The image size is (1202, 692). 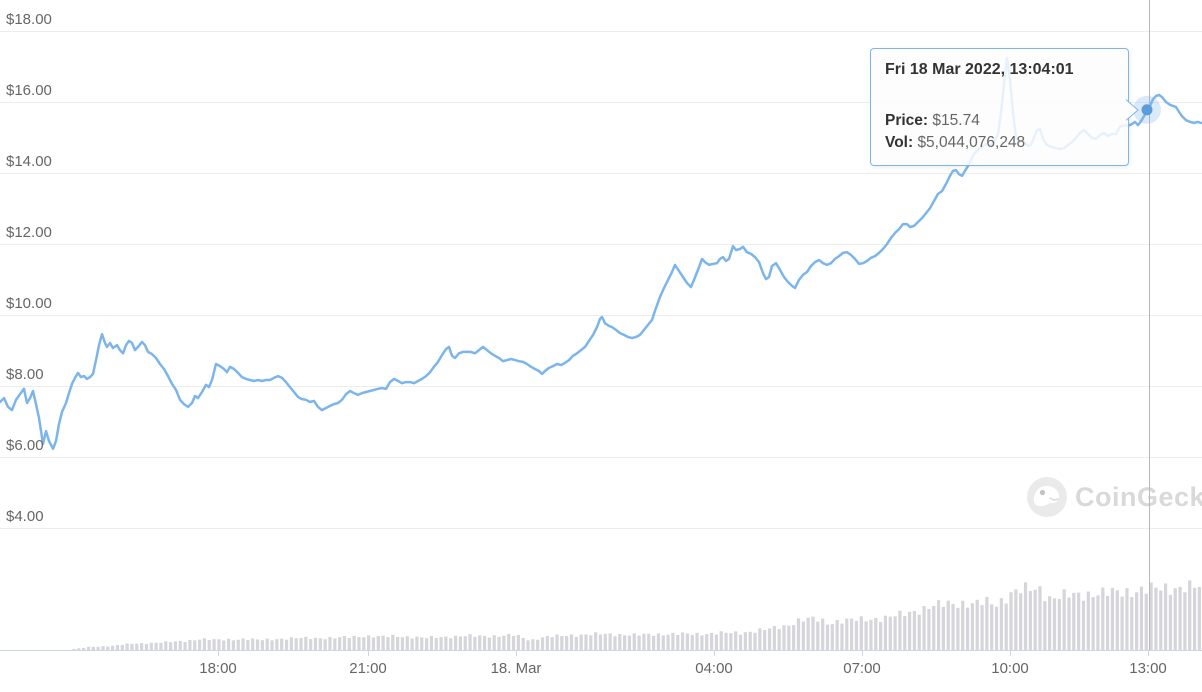 What do you see at coordinates (1114, 497) in the screenshot?
I see `coingecko-watermark: CoinGecko` at bounding box center [1114, 497].